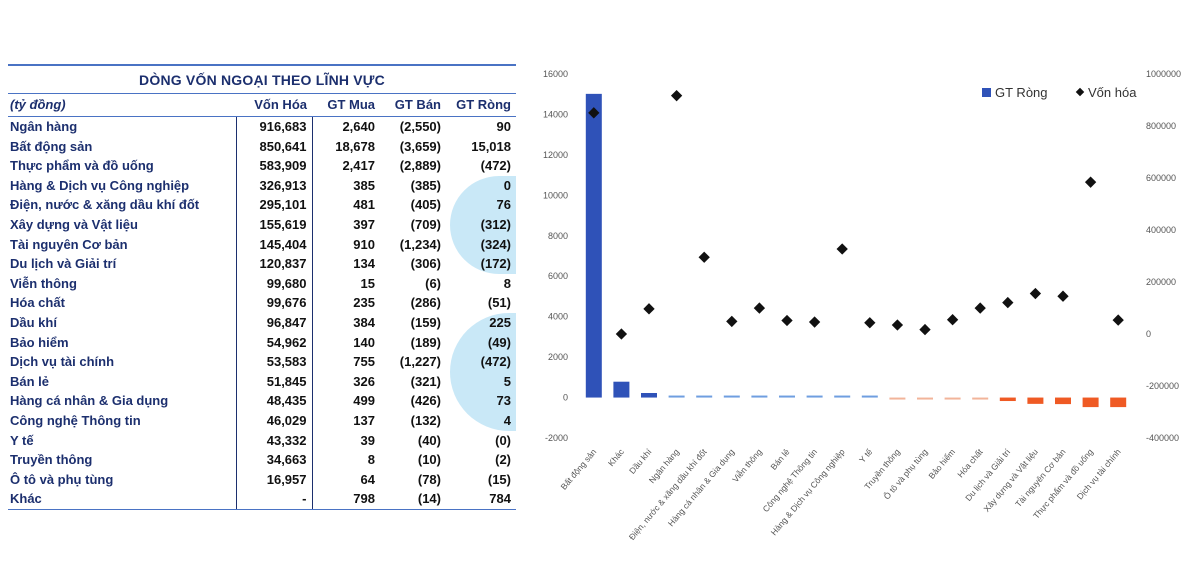 Image resolution: width=1200 pixels, height=568 pixels. What do you see at coordinates (274, 126) in the screenshot?
I see `market-cap-cell: 916,683` at bounding box center [274, 126].